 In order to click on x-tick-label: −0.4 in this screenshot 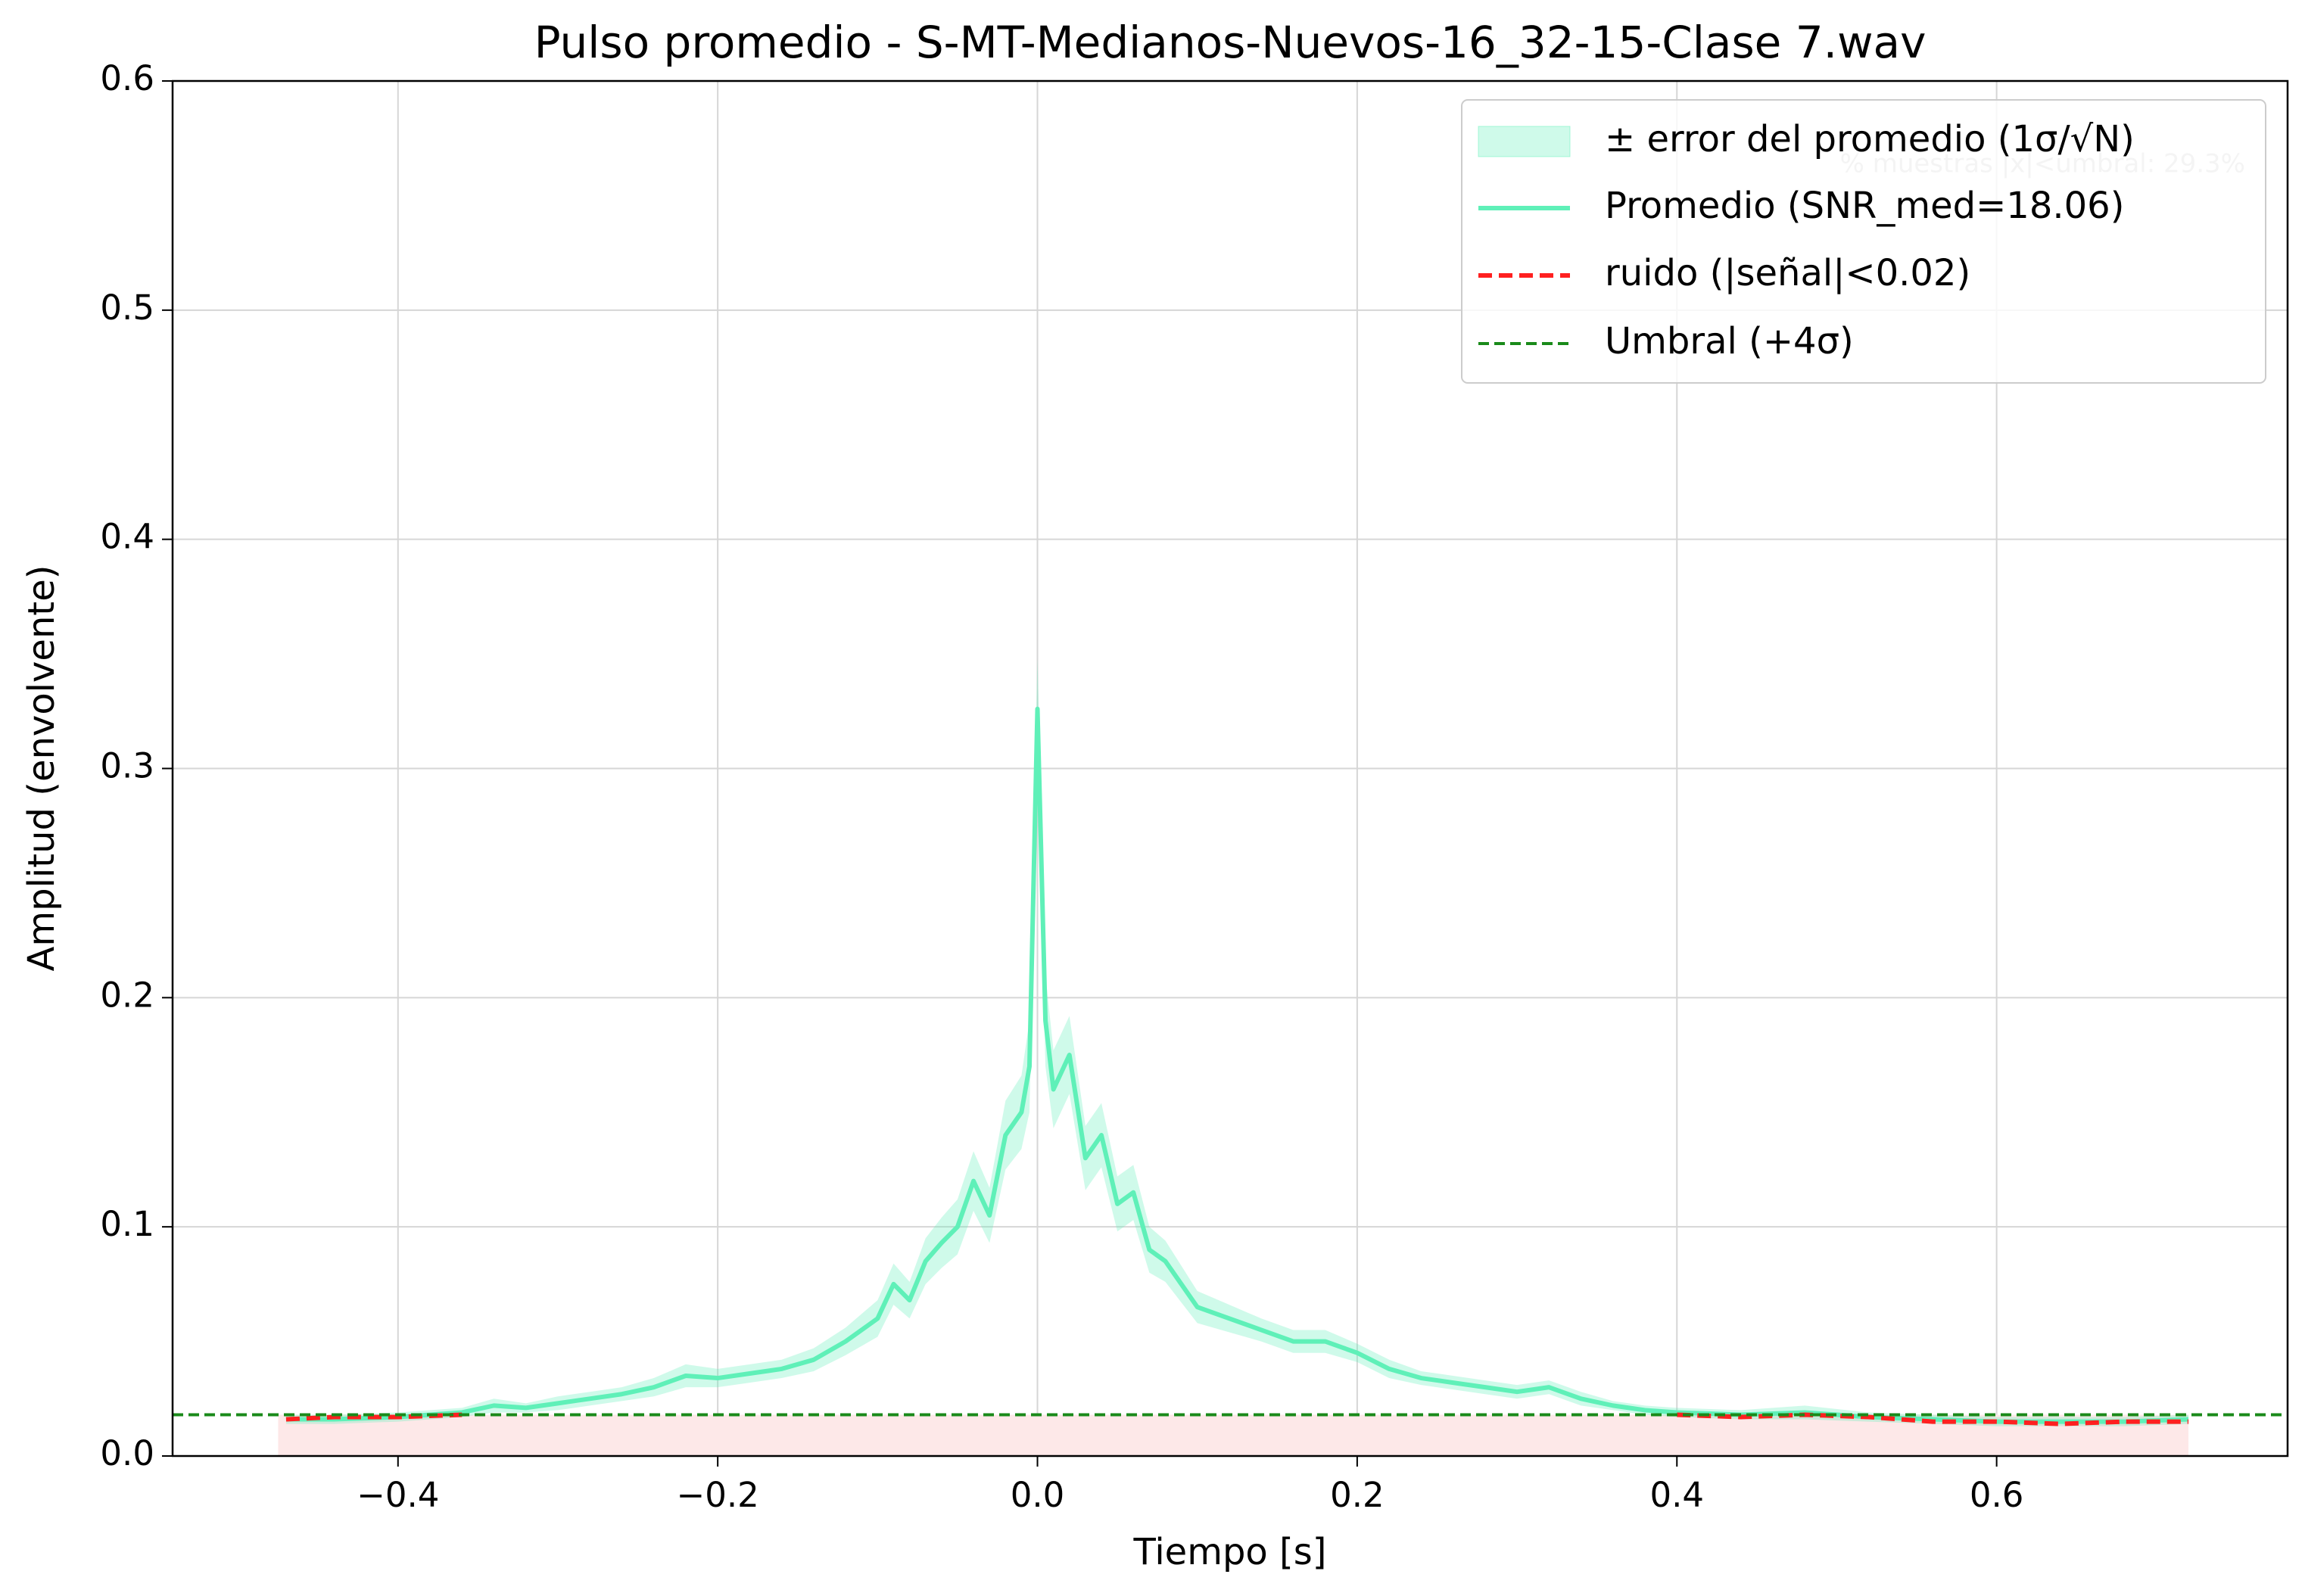, I will do `click(398, 1495)`.